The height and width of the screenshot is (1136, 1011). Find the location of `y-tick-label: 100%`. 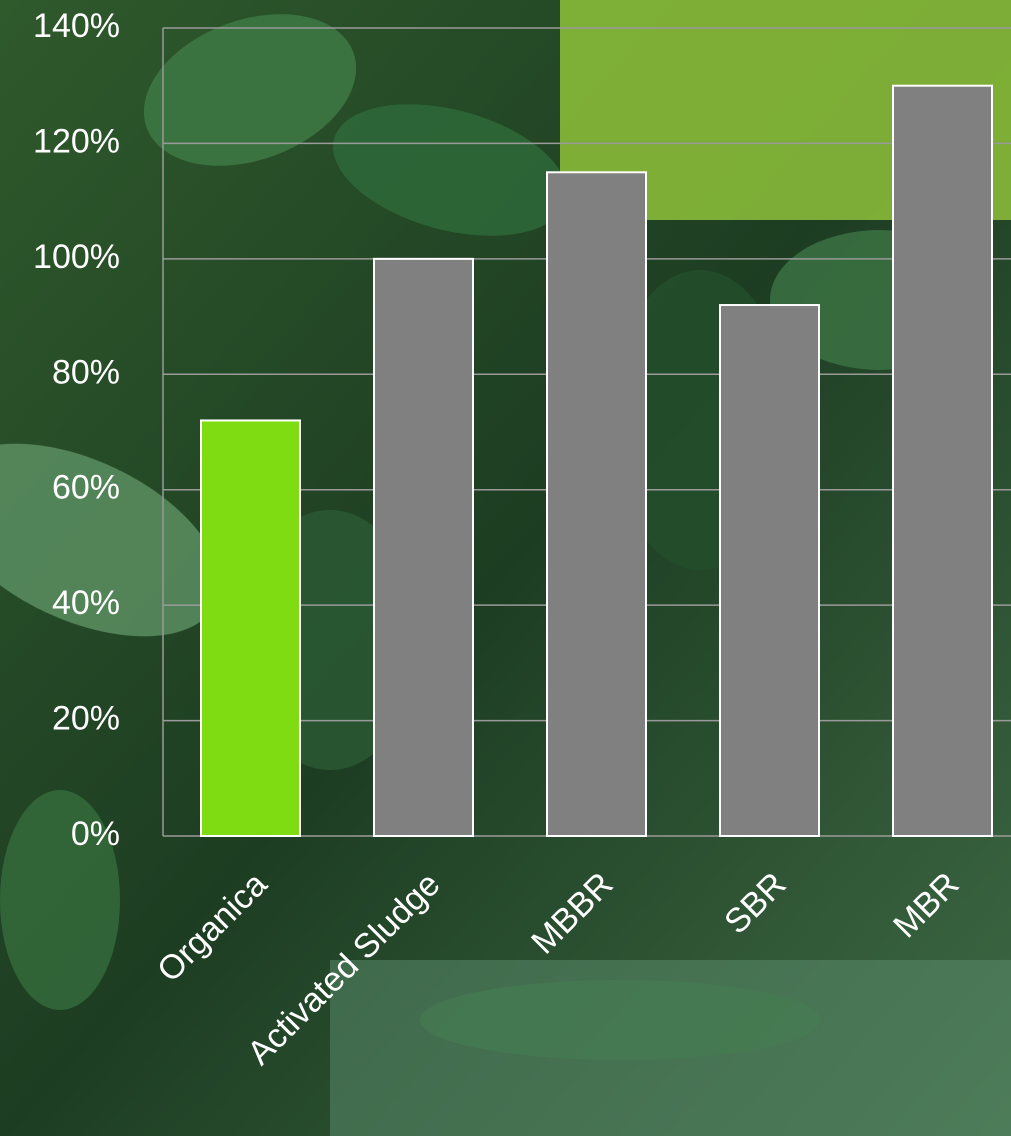

y-tick-label: 100% is located at coordinates (76, 257).